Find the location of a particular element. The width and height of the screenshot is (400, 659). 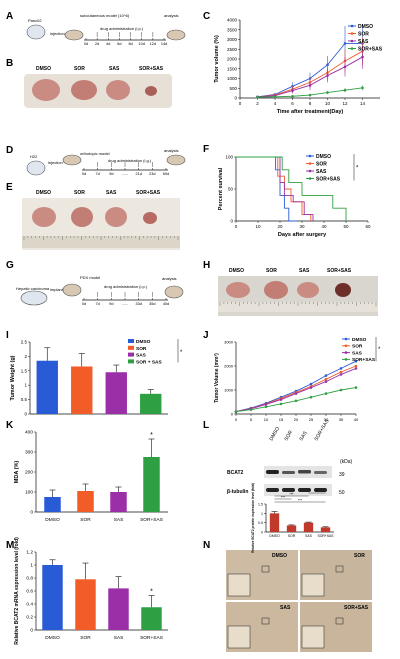

category-label: SOR is located at coordinates (85, 638).